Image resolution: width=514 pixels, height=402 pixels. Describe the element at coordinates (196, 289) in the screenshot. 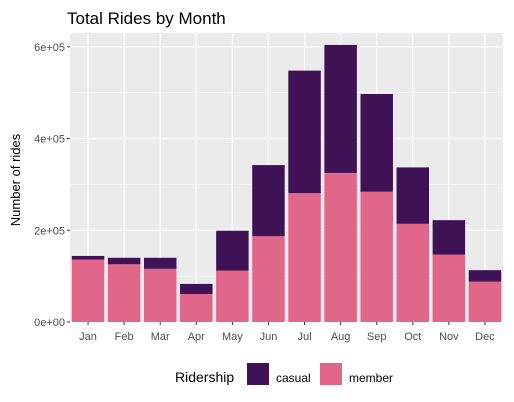

I see `bar-casual-apr` at that location.